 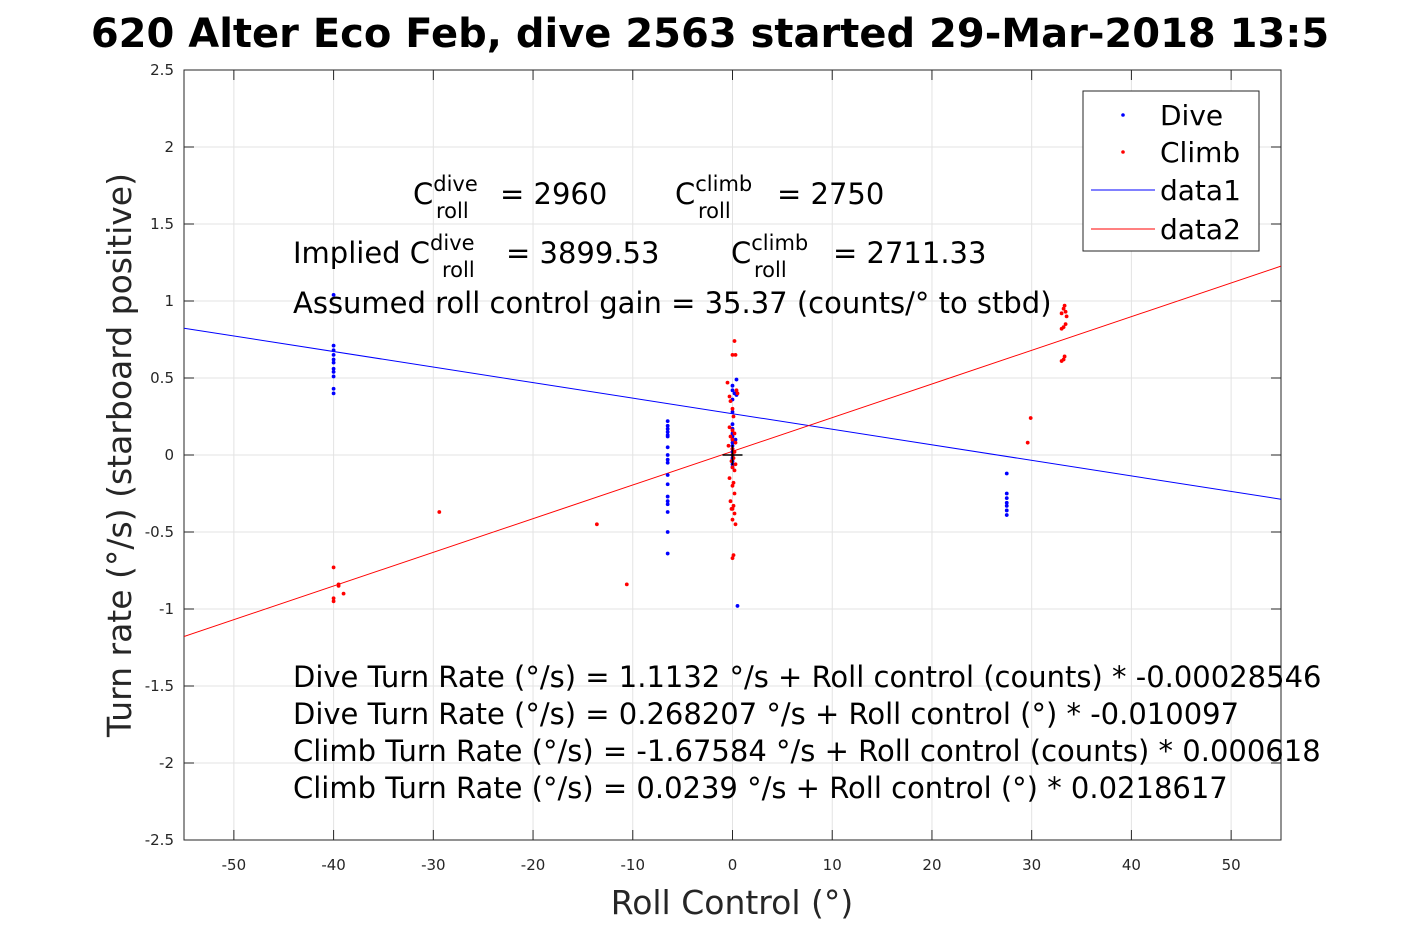 What do you see at coordinates (162, 378) in the screenshot?
I see `y-tick-label: 0.5` at bounding box center [162, 378].